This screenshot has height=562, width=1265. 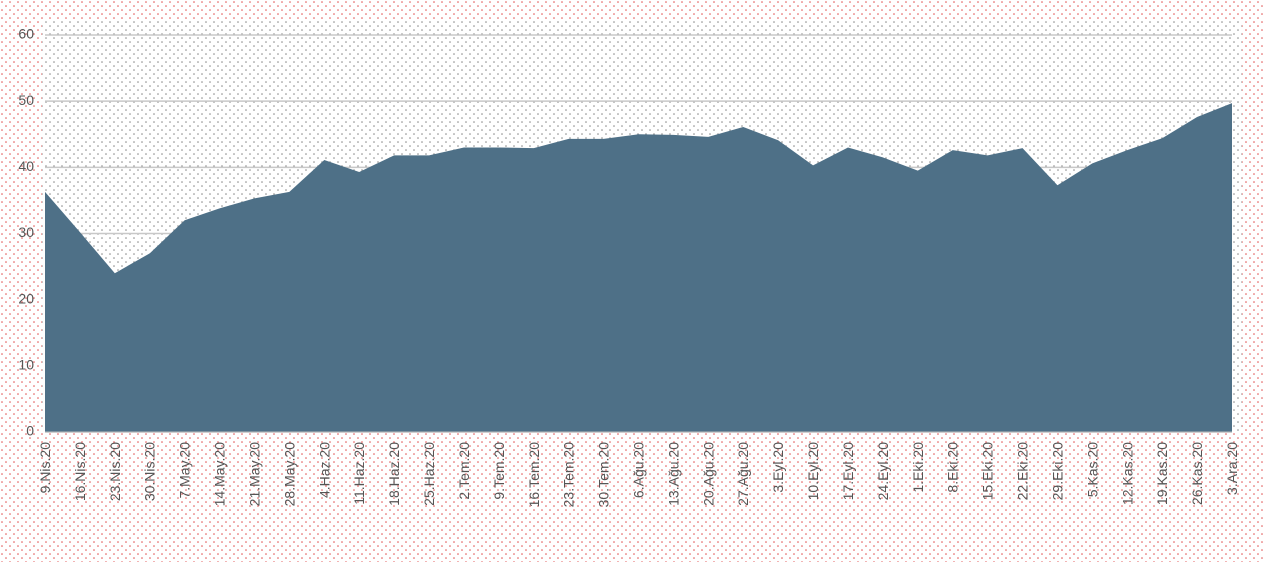 What do you see at coordinates (185, 470) in the screenshot?
I see `x-tick-label: 7.May.20` at bounding box center [185, 470].